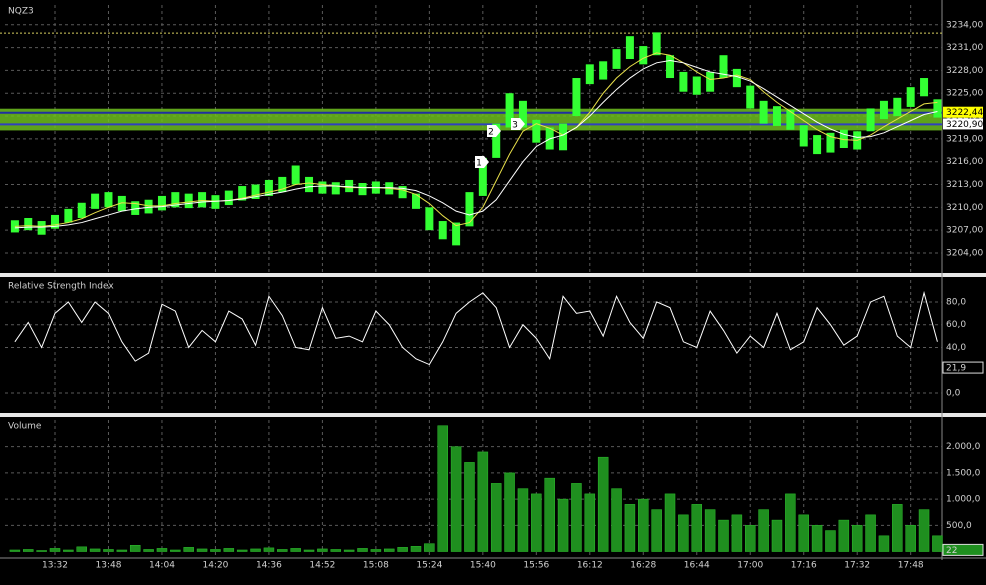  Describe the element at coordinates (963, 447) in the screenshot. I see `y-tick-label: 2.000,0` at that location.